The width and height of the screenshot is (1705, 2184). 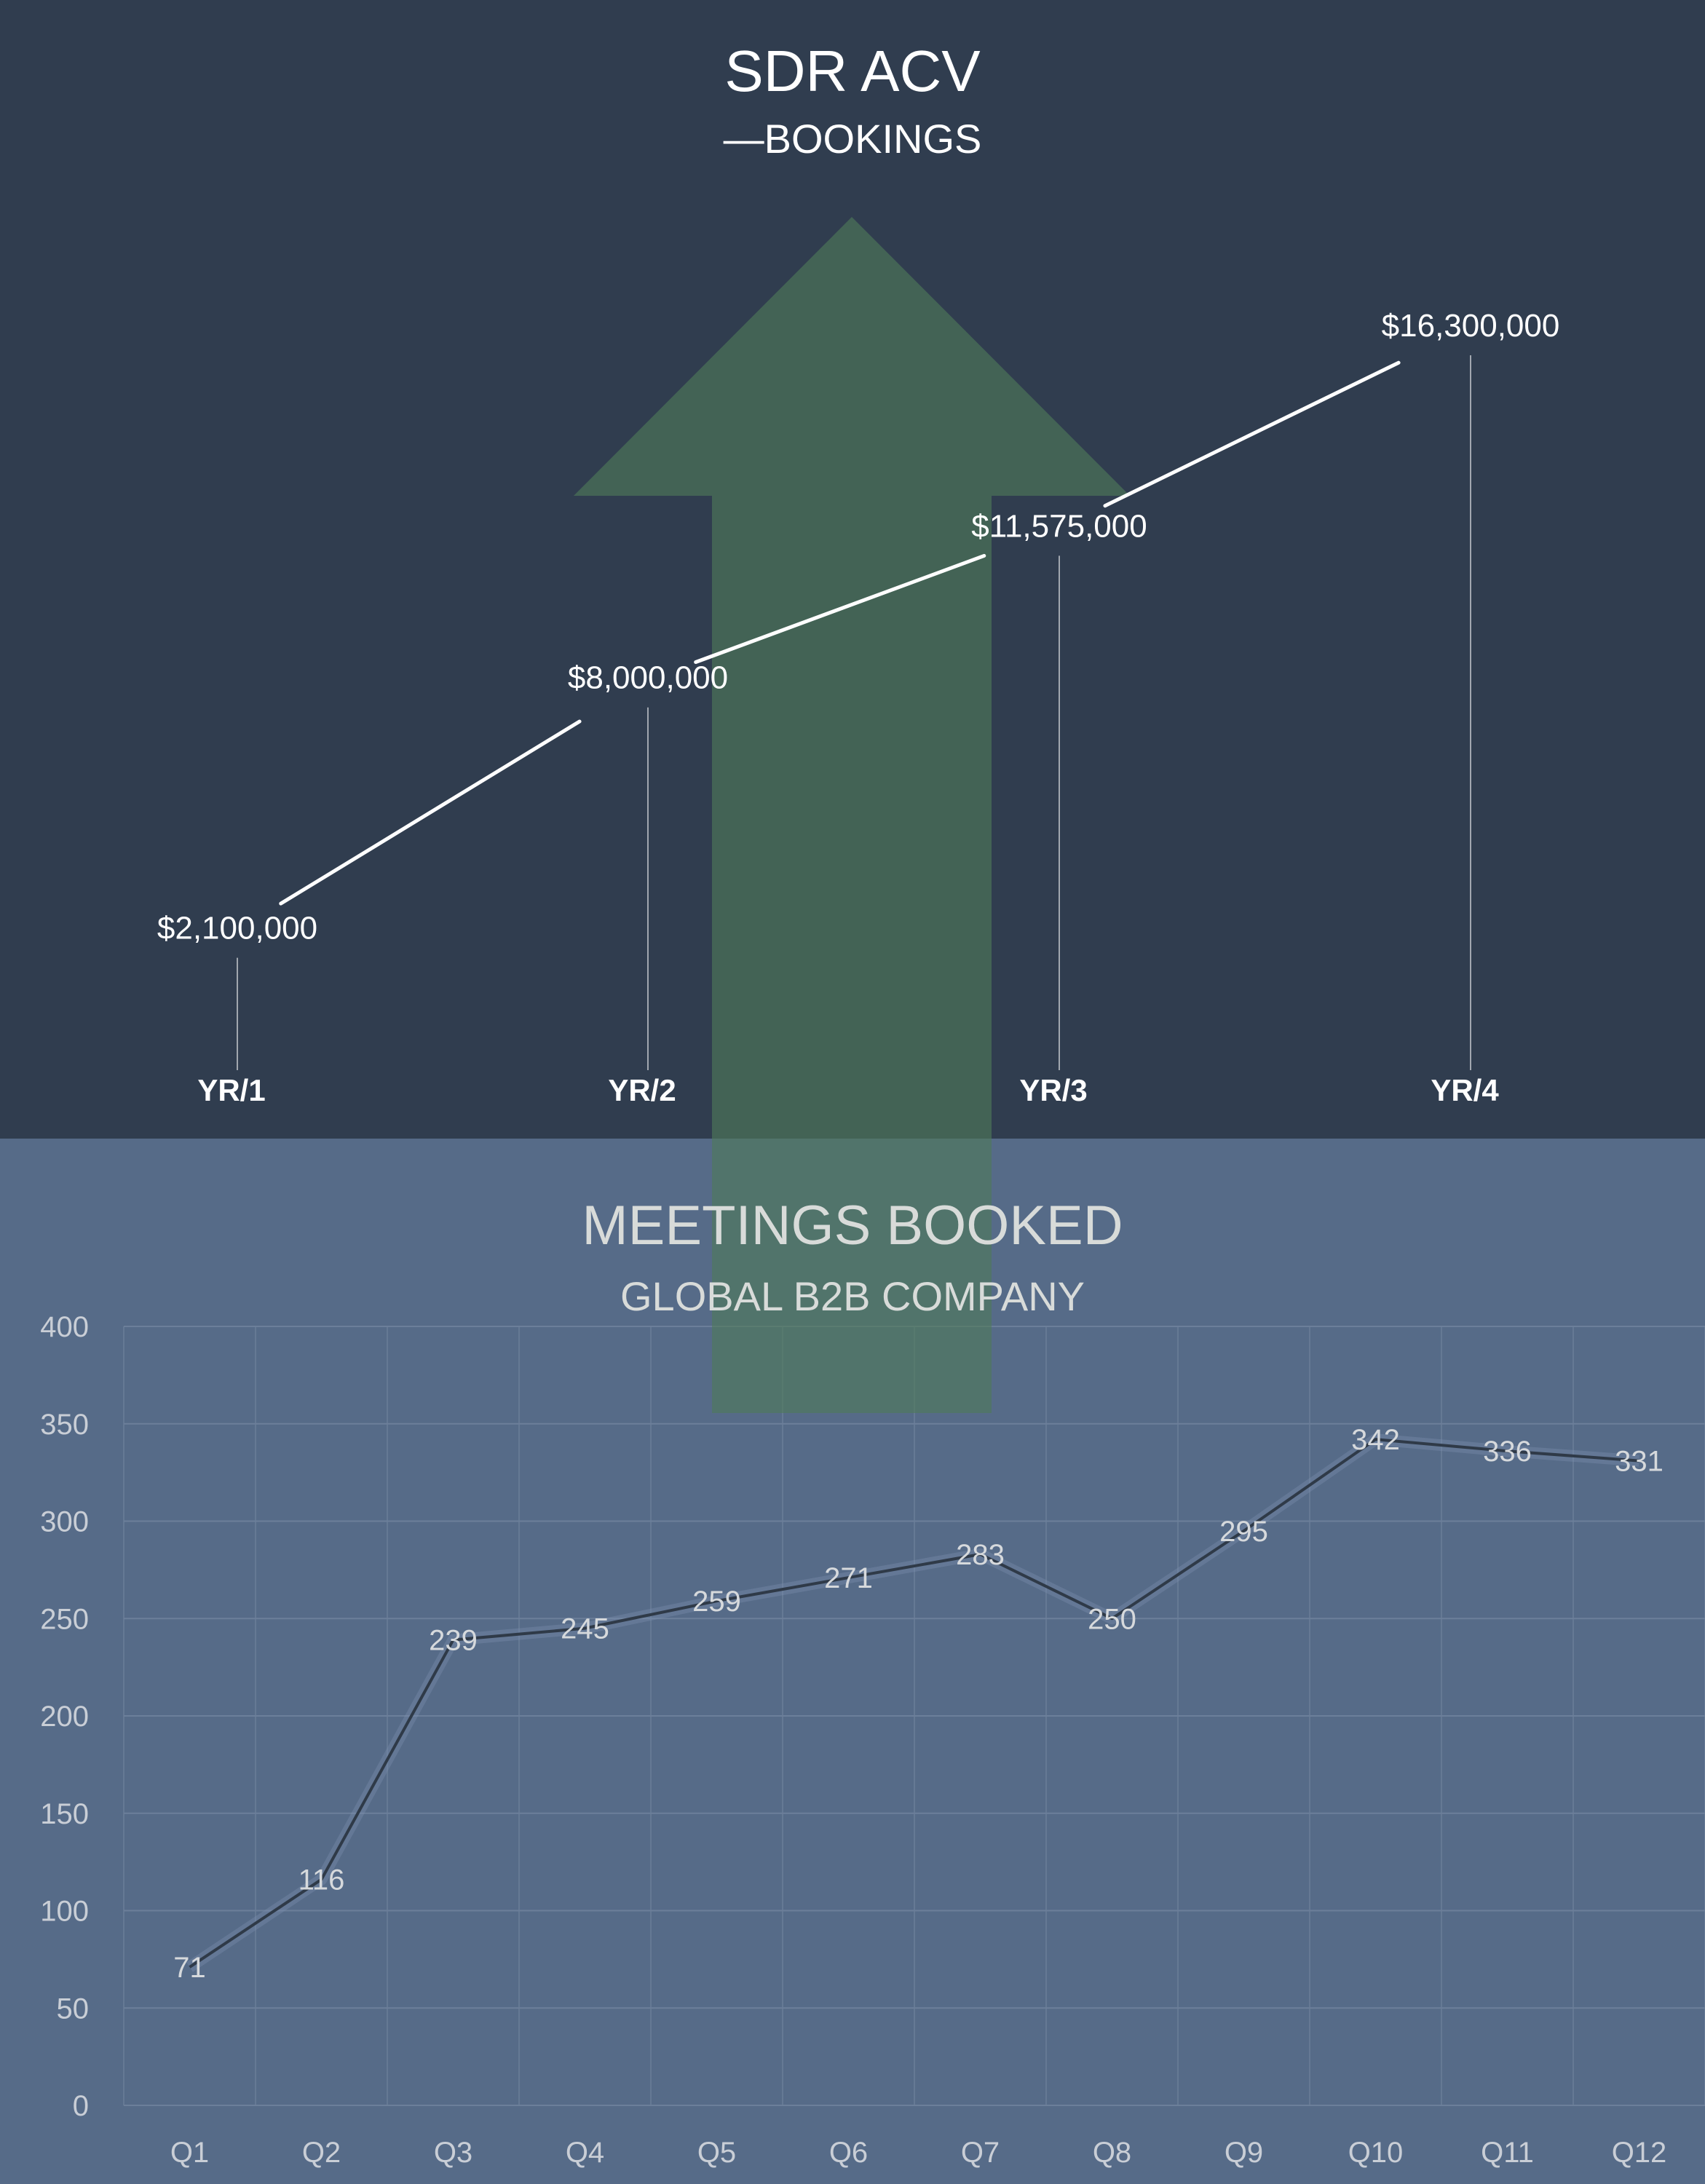 What do you see at coordinates (64, 1717) in the screenshot?
I see `y-axis-tick-label: 200` at bounding box center [64, 1717].